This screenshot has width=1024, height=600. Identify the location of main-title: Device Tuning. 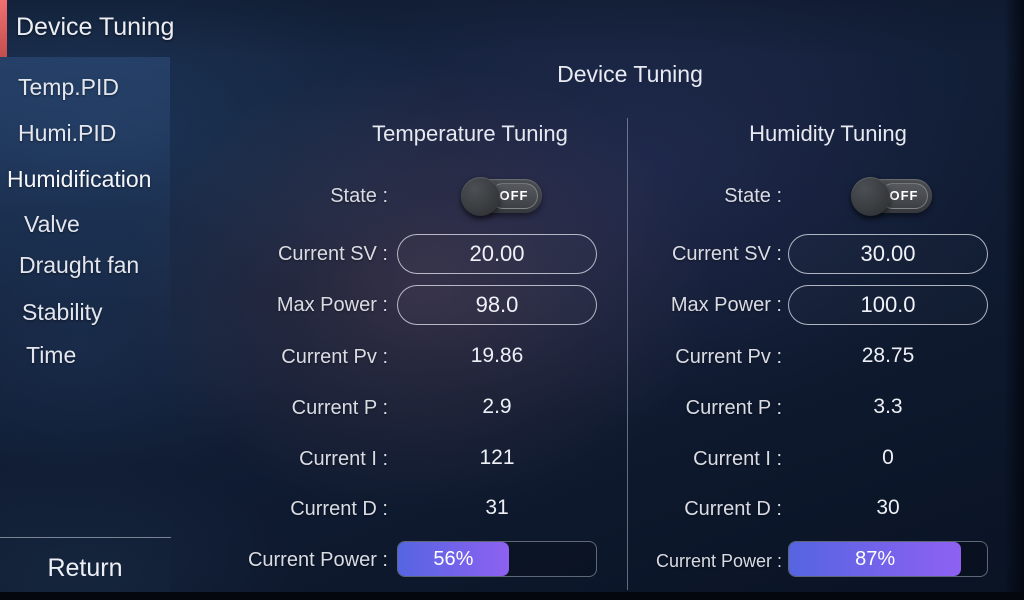
(630, 74).